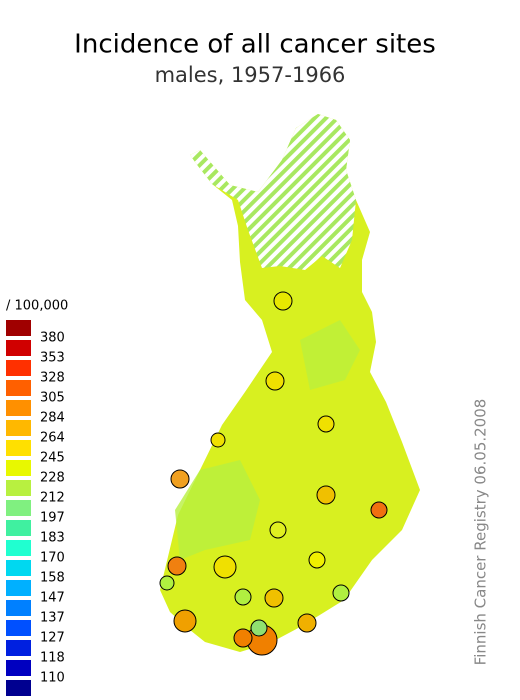 The height and width of the screenshot is (700, 520). What do you see at coordinates (52, 598) in the screenshot?
I see `legend-label: 147` at bounding box center [52, 598].